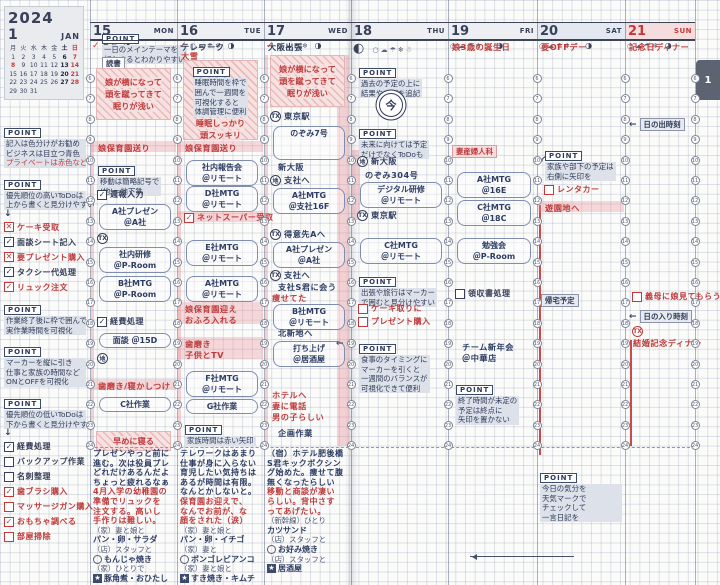 This screenshot has height=585, width=720. I want to click on hour-marker: 15, so click(264, 262).